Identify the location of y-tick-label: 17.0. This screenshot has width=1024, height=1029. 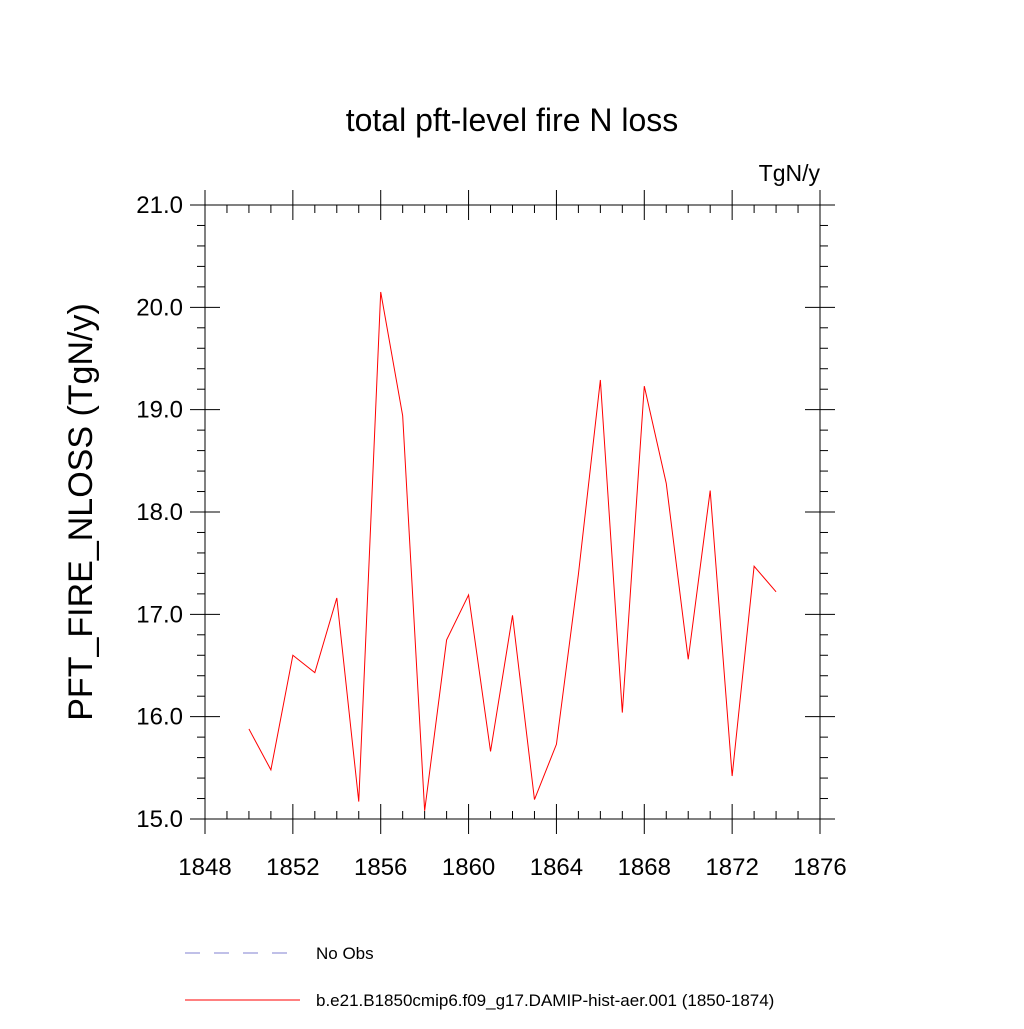
(159, 614).